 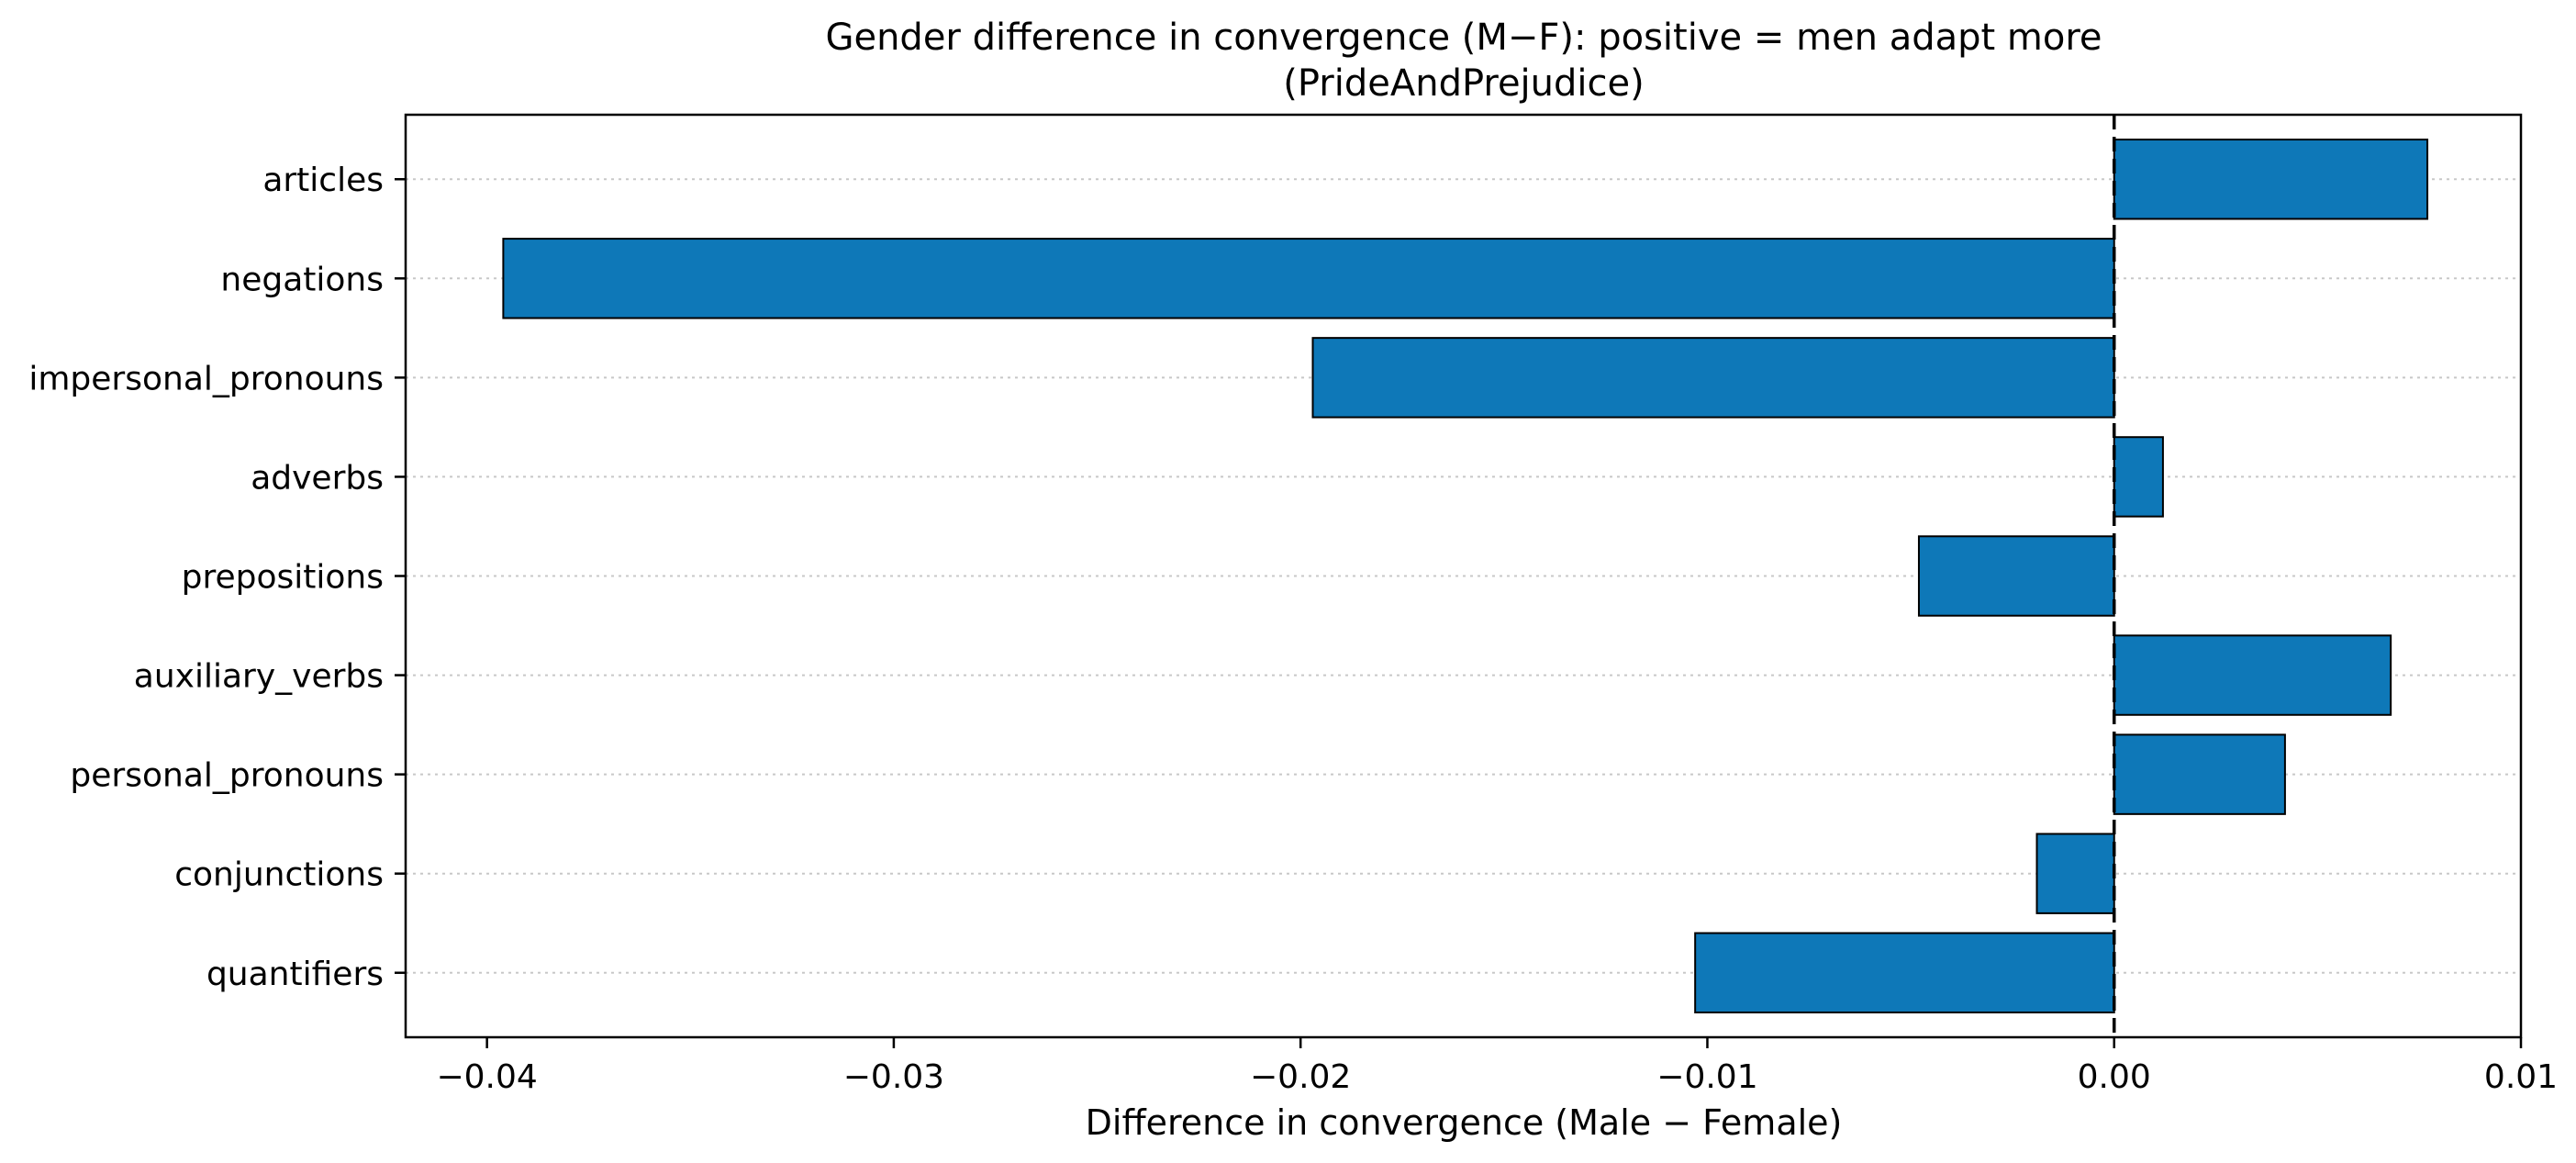 I want to click on x-tick-label: −0.04, so click(x=486, y=1077).